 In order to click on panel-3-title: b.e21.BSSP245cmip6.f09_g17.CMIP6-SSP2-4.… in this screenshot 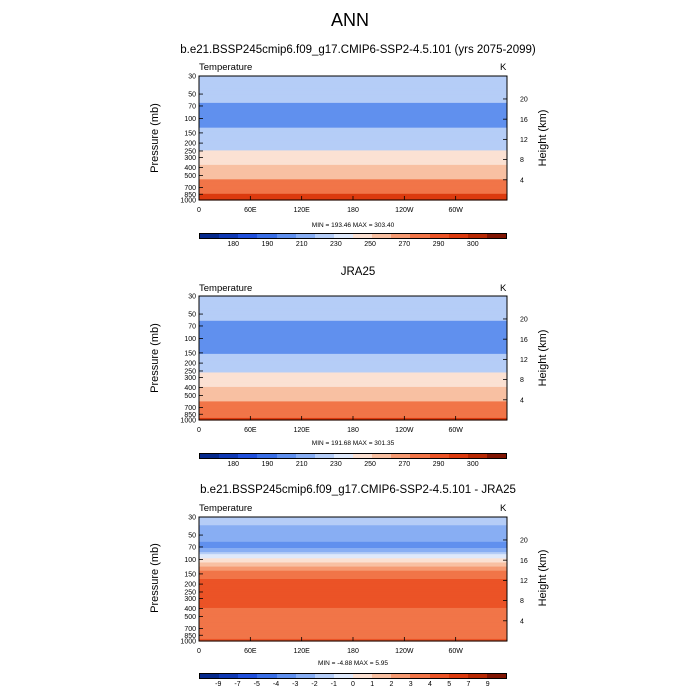, I will do `click(358, 490)`.